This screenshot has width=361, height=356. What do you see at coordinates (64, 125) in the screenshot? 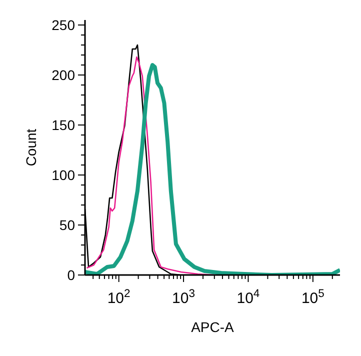
I see `y-tick-label: 150` at bounding box center [64, 125].